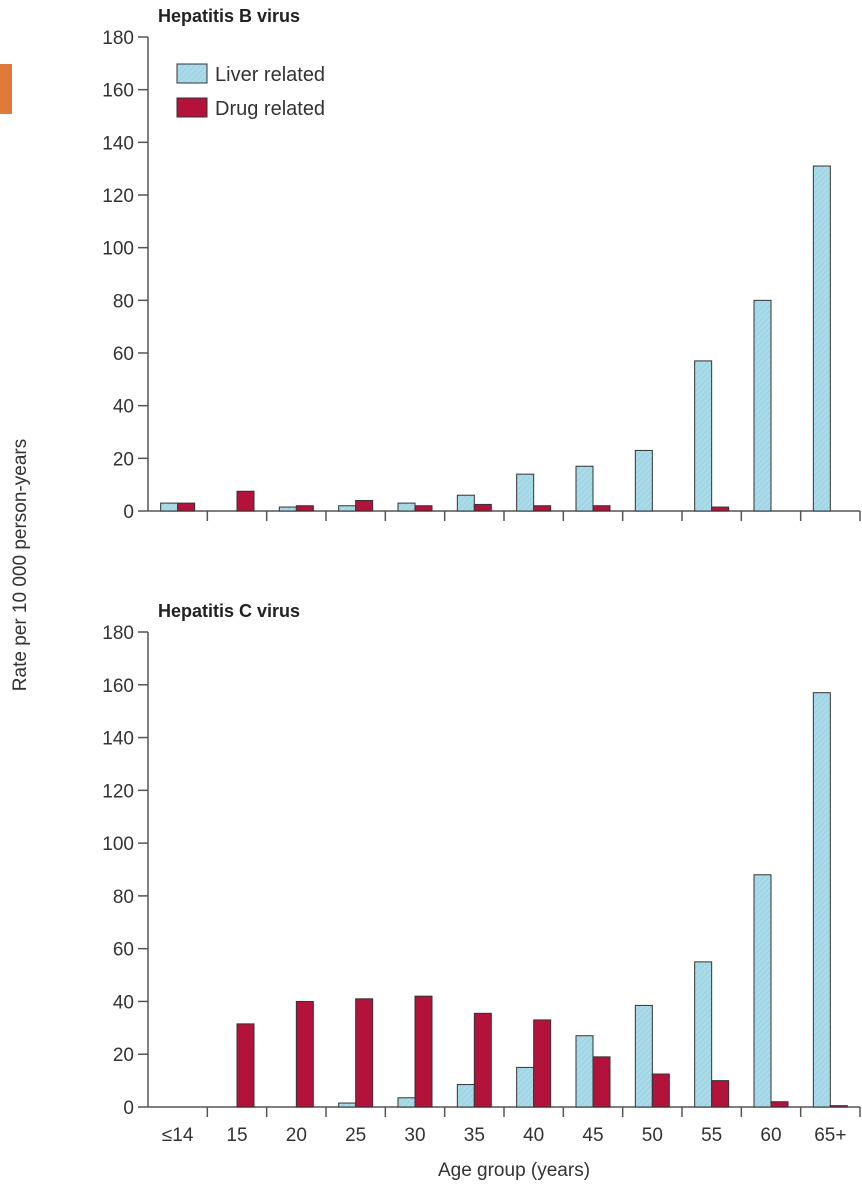  Describe the element at coordinates (270, 75) in the screenshot. I see `legend-label-liver: Liver related` at that location.